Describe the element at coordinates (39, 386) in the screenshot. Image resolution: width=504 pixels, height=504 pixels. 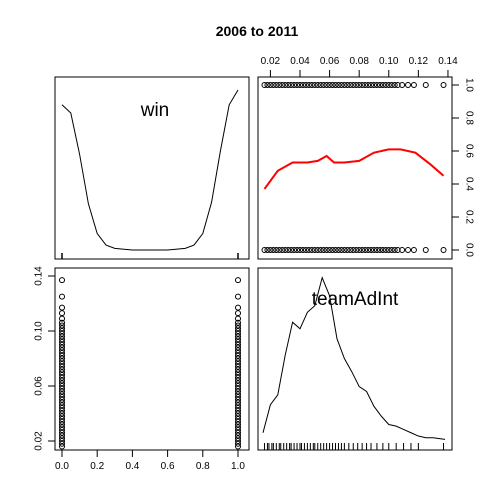
I see `left-axis-tick-label: 0.06` at that location.